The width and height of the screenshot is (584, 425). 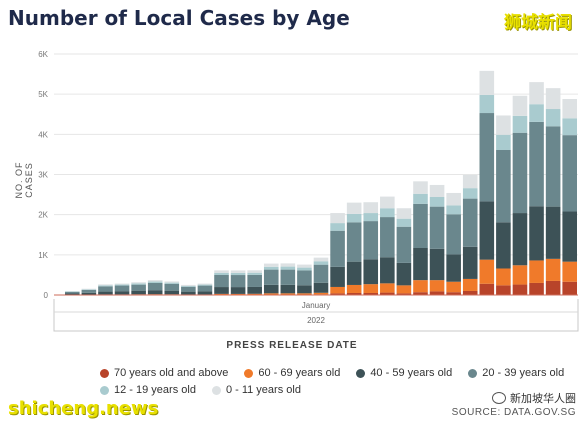 I want to click on legend-item: 60 - 69 years old, so click(x=292, y=373).